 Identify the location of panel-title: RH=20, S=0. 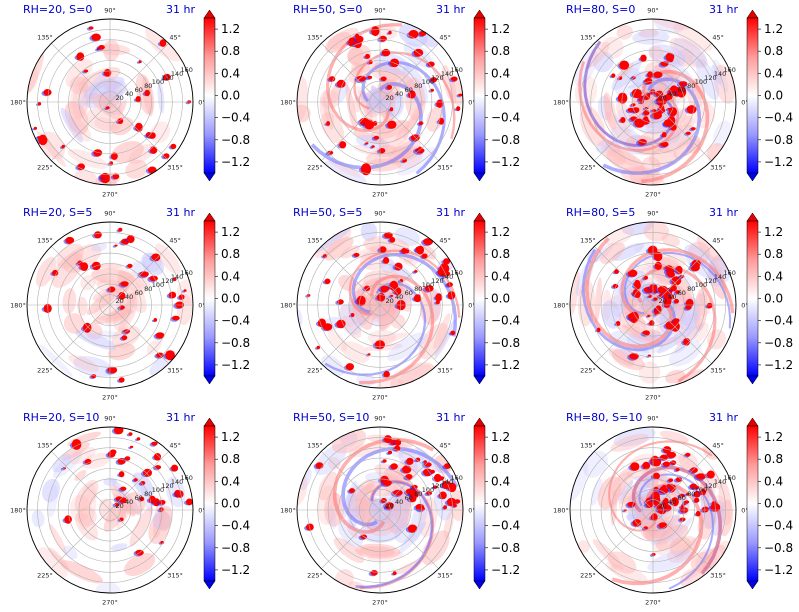
(58, 9).